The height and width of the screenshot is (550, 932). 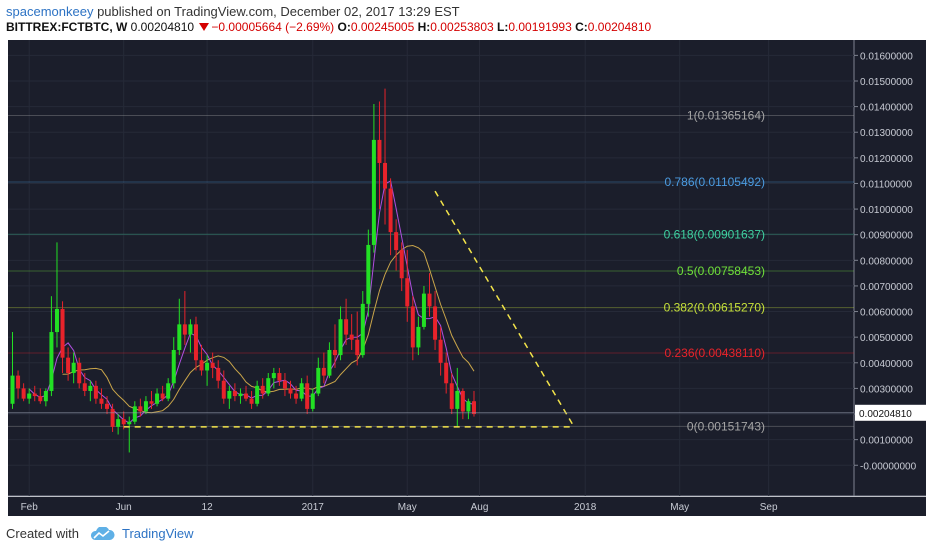 I want to click on down-arrow-icon, so click(x=204, y=27).